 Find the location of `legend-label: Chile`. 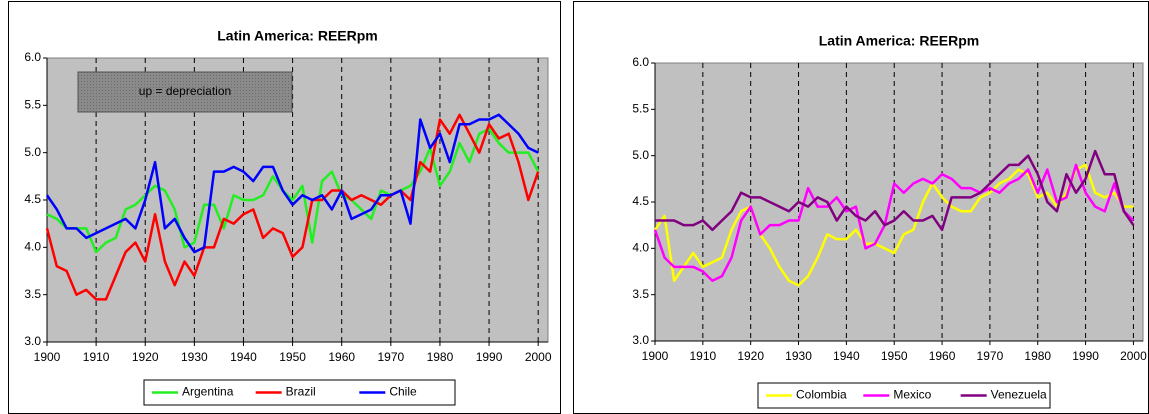

legend-label: Chile is located at coordinates (403, 392).